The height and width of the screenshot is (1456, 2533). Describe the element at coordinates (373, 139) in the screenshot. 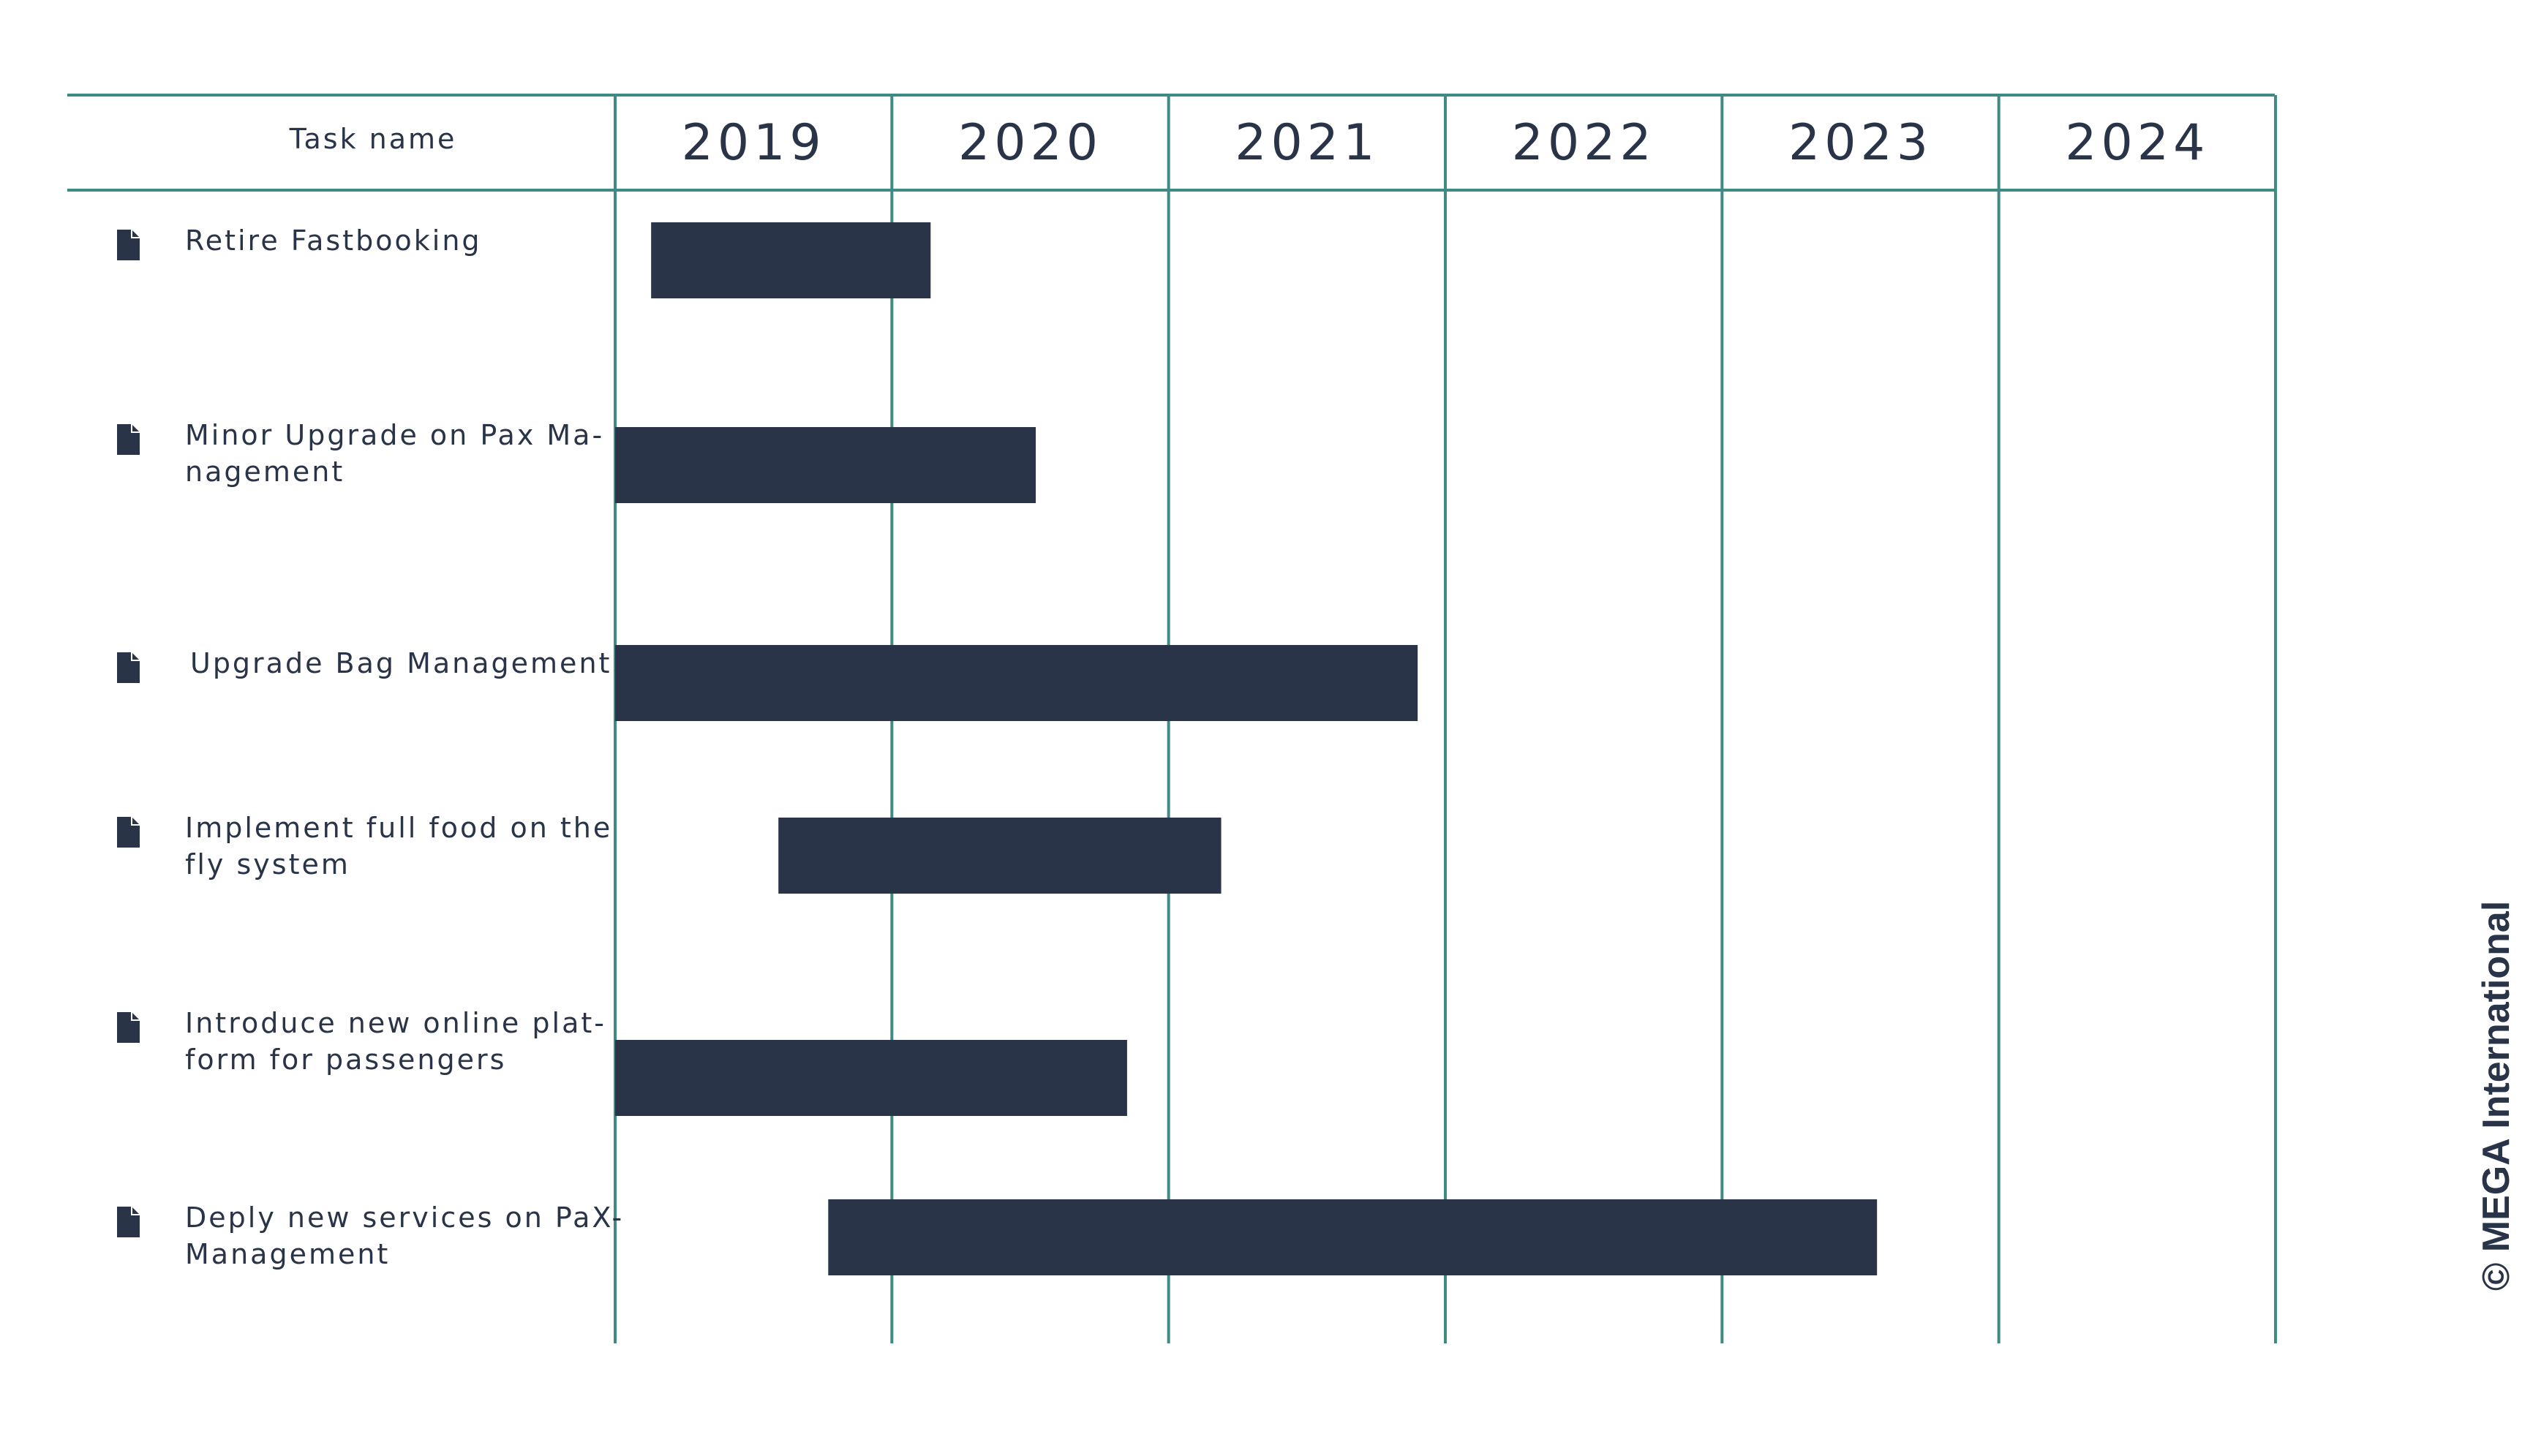

I see `task-name-header: Task name` at that location.